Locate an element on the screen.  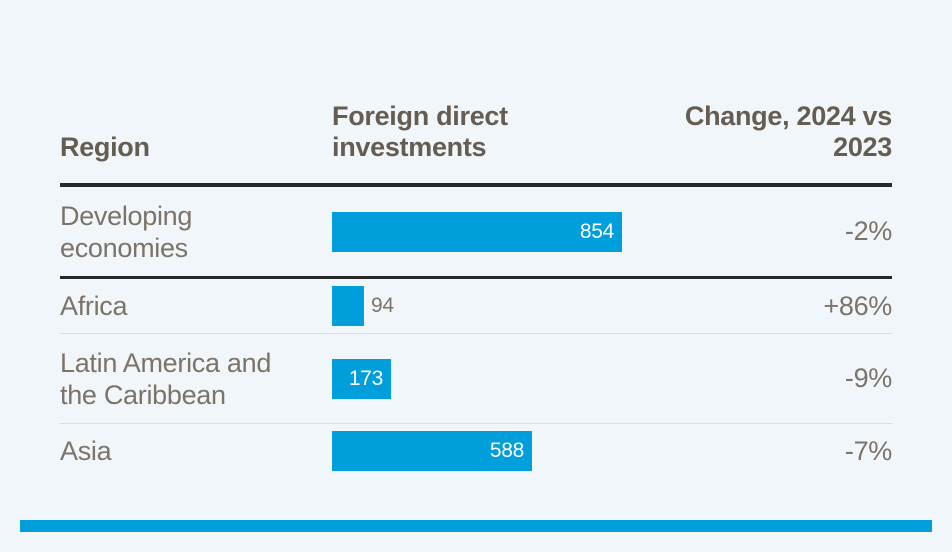
column-header-change-label: Change, 2024 vs 2023 is located at coordinates (788, 131).